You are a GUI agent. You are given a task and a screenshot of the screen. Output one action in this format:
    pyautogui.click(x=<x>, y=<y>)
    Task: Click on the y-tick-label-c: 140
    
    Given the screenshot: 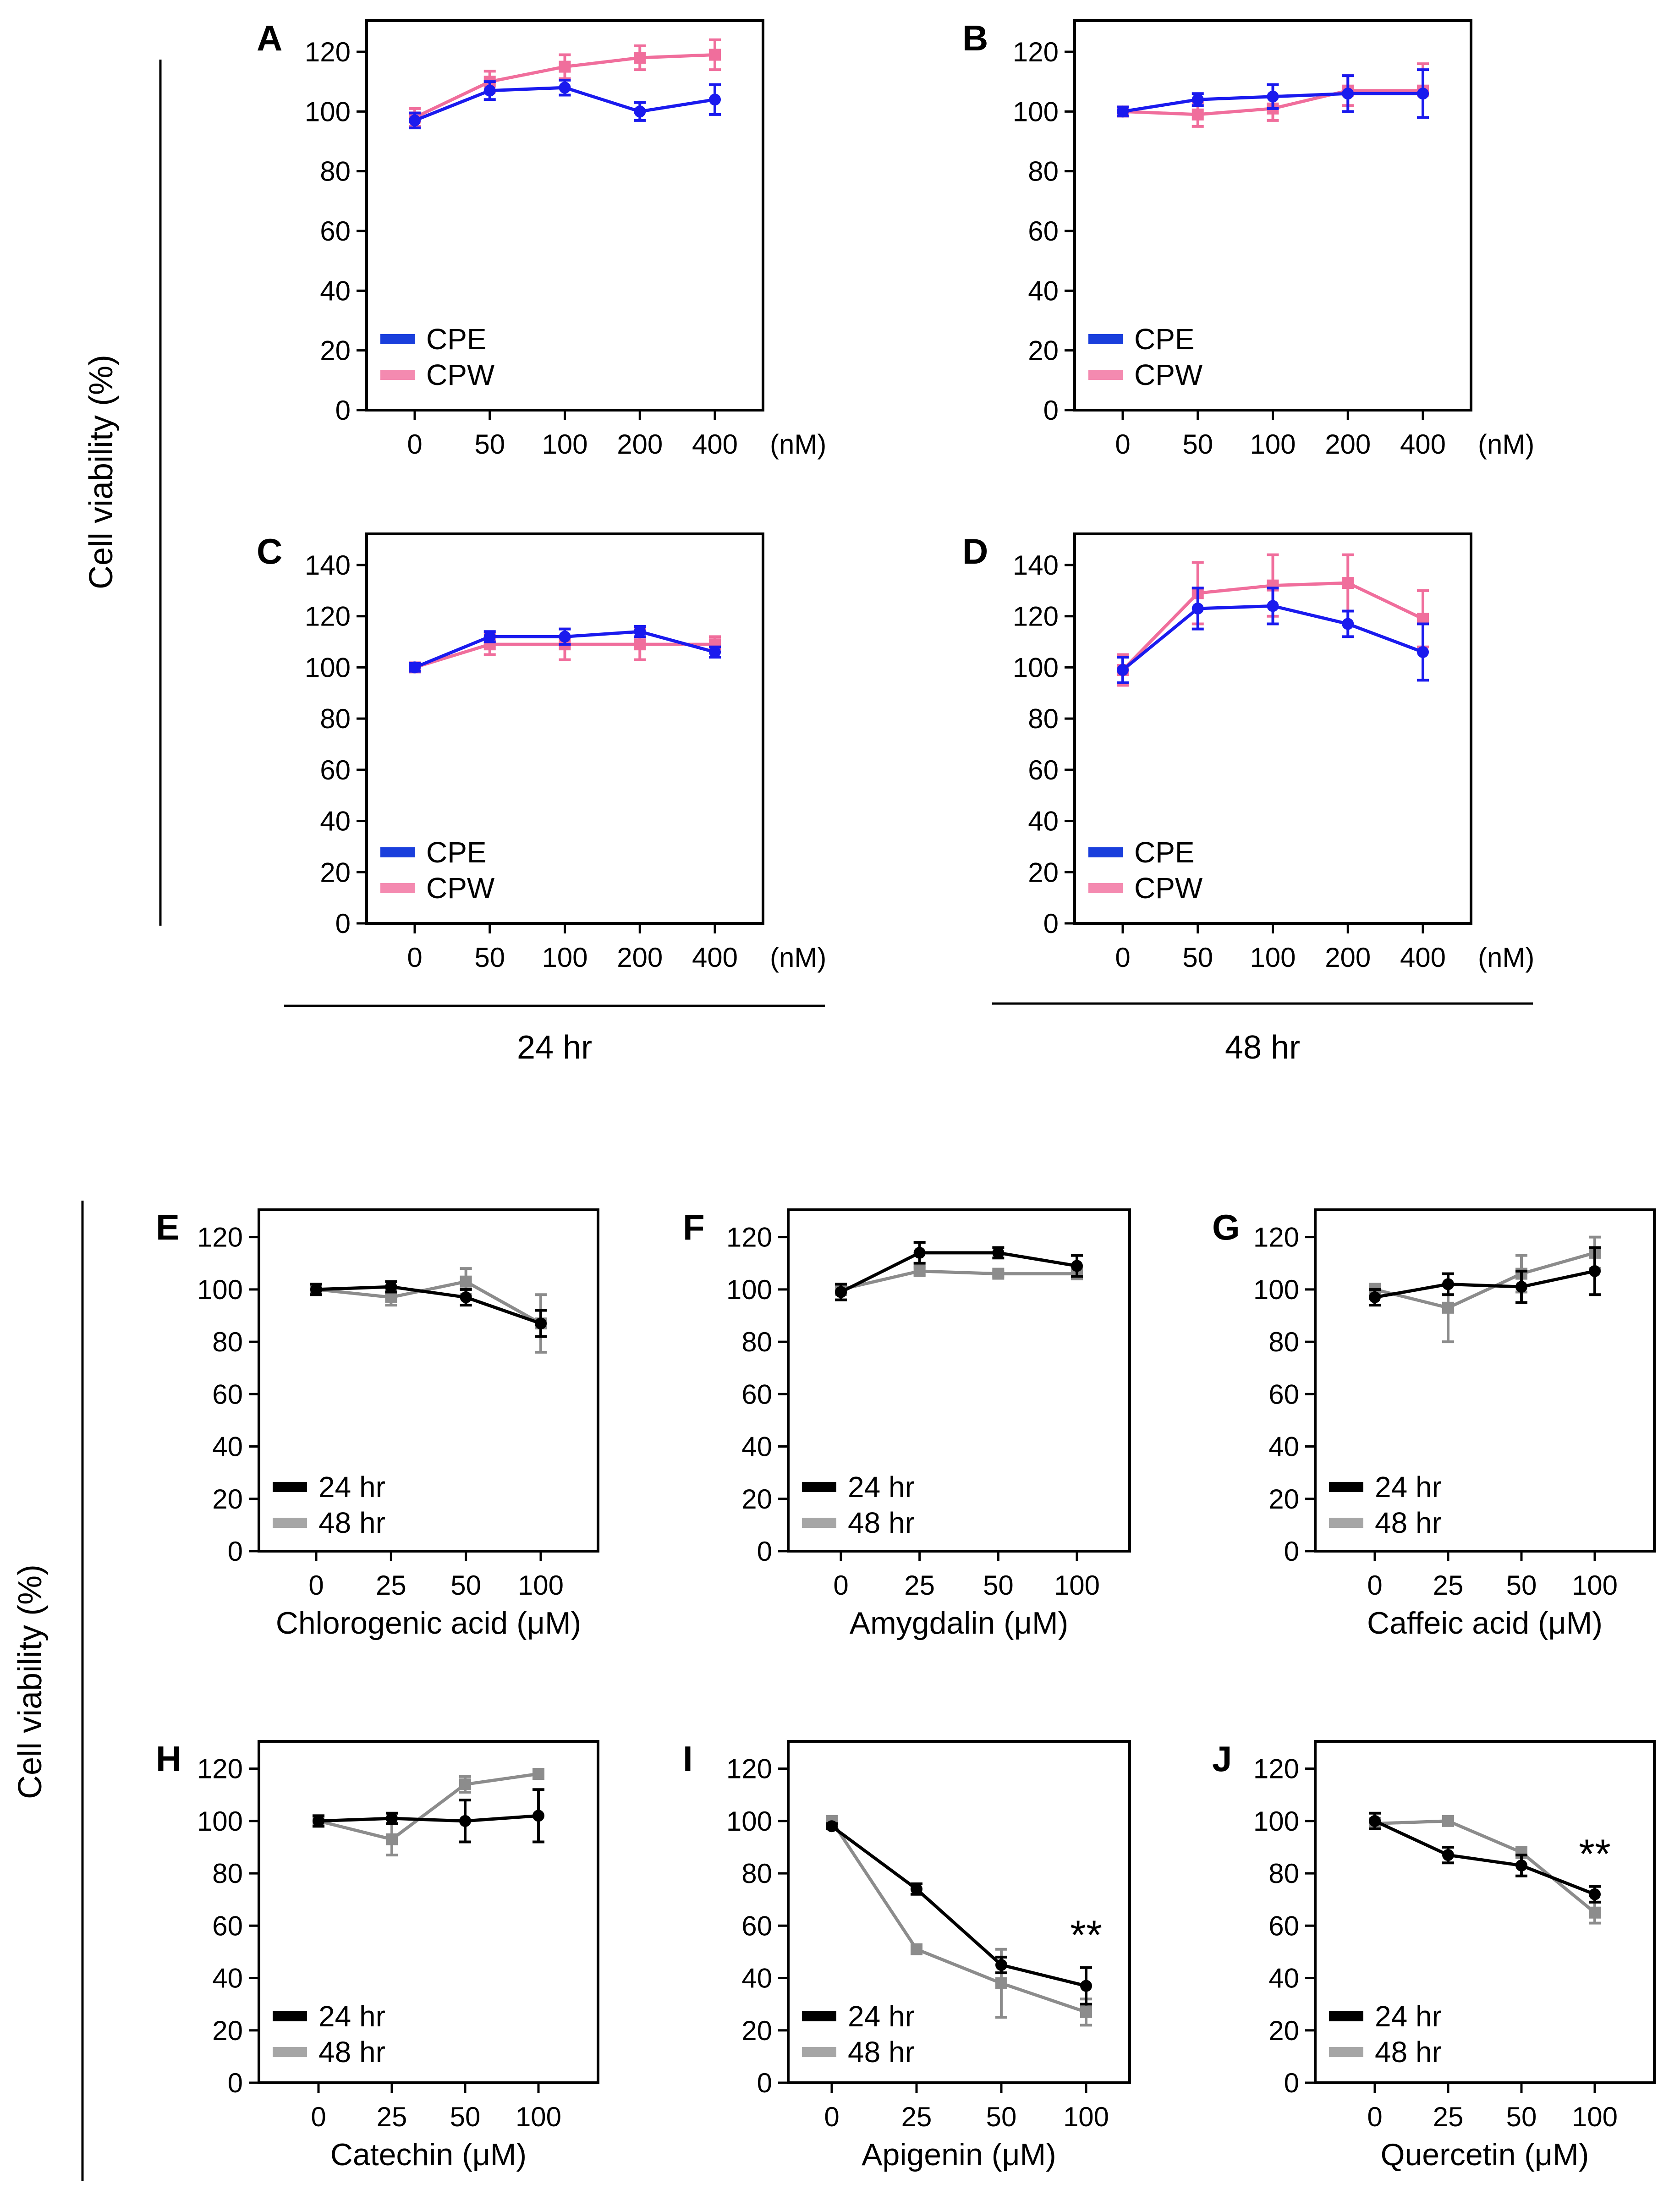 What is the action you would take?
    pyautogui.click(x=328, y=565)
    